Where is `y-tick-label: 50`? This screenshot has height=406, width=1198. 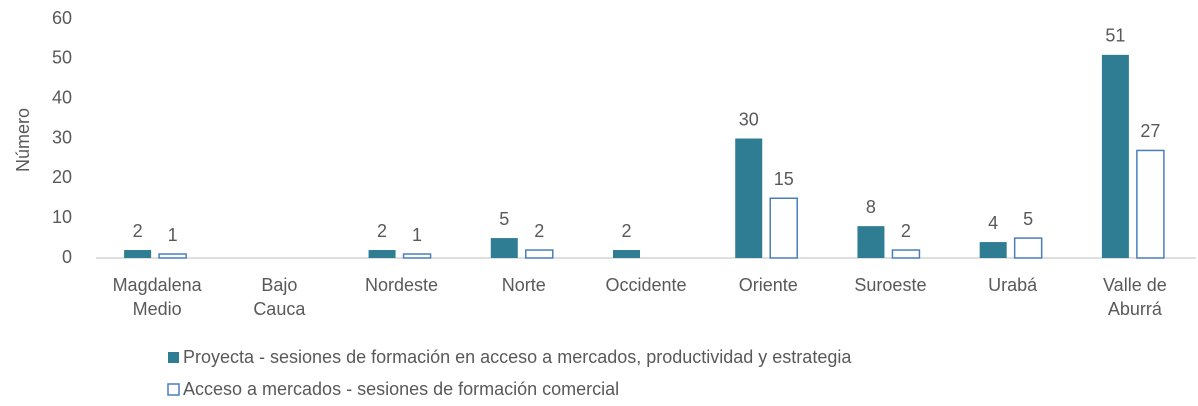 y-tick-label: 50 is located at coordinates (62, 58).